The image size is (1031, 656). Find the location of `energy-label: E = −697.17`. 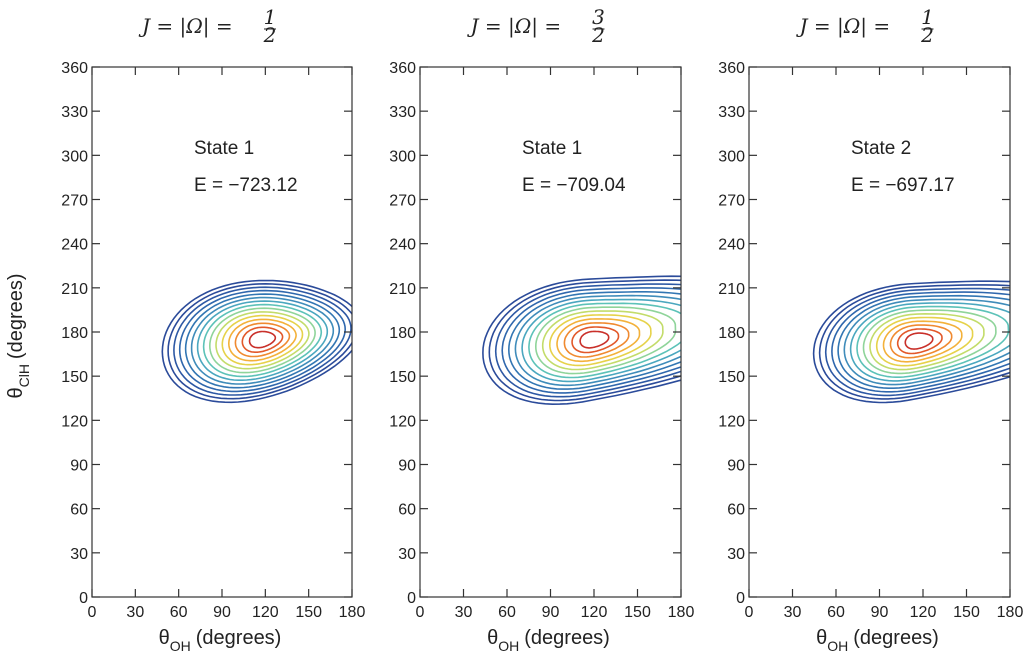

energy-label: E = −697.17 is located at coordinates (903, 185).